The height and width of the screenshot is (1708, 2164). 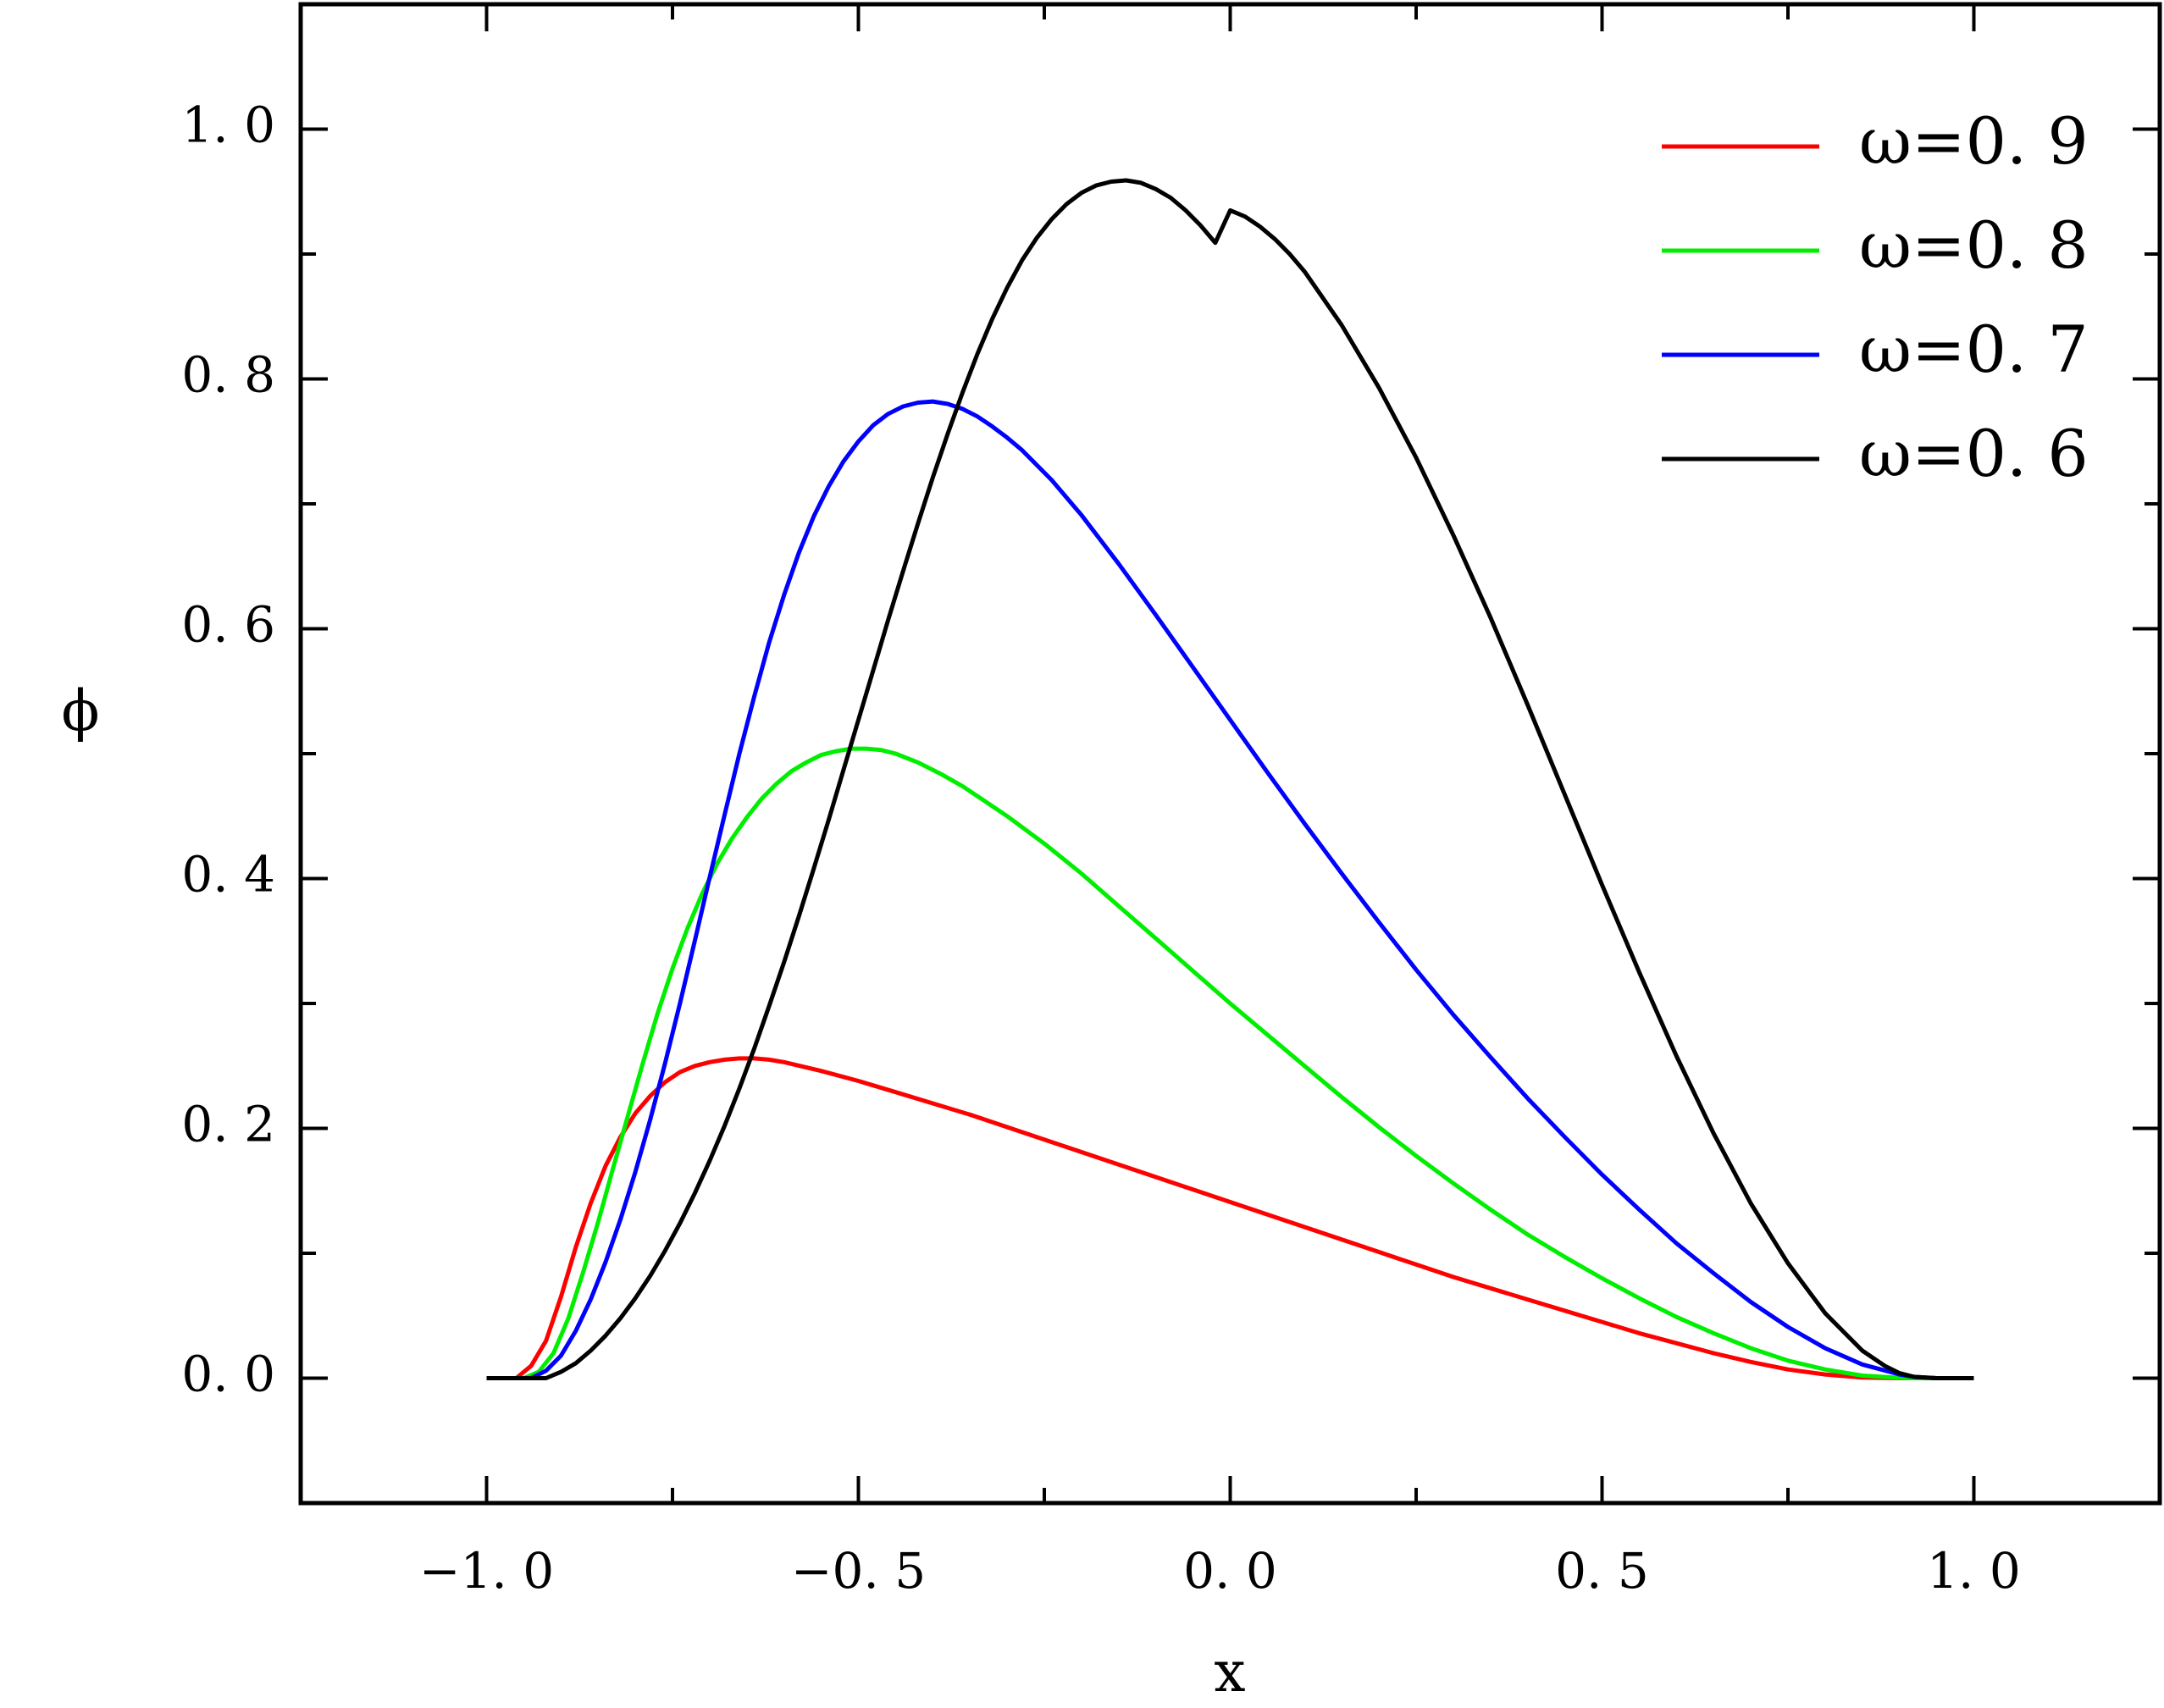 What do you see at coordinates (1974, 245) in the screenshot?
I see `legend-label-2: ω=0. 8` at bounding box center [1974, 245].